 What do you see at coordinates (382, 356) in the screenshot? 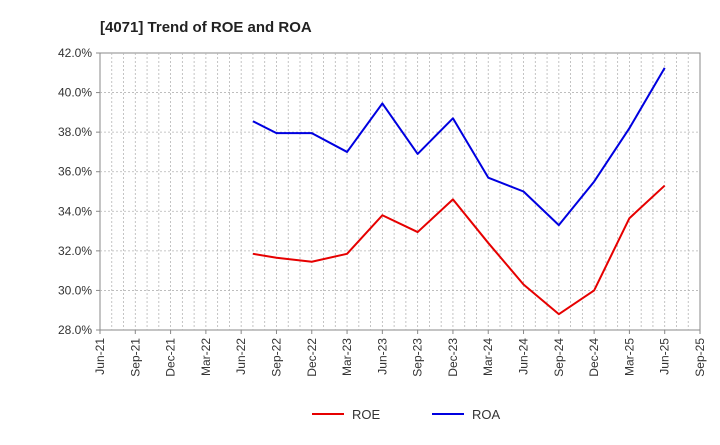
I see `x-tick-label: Jun-23` at bounding box center [382, 356].